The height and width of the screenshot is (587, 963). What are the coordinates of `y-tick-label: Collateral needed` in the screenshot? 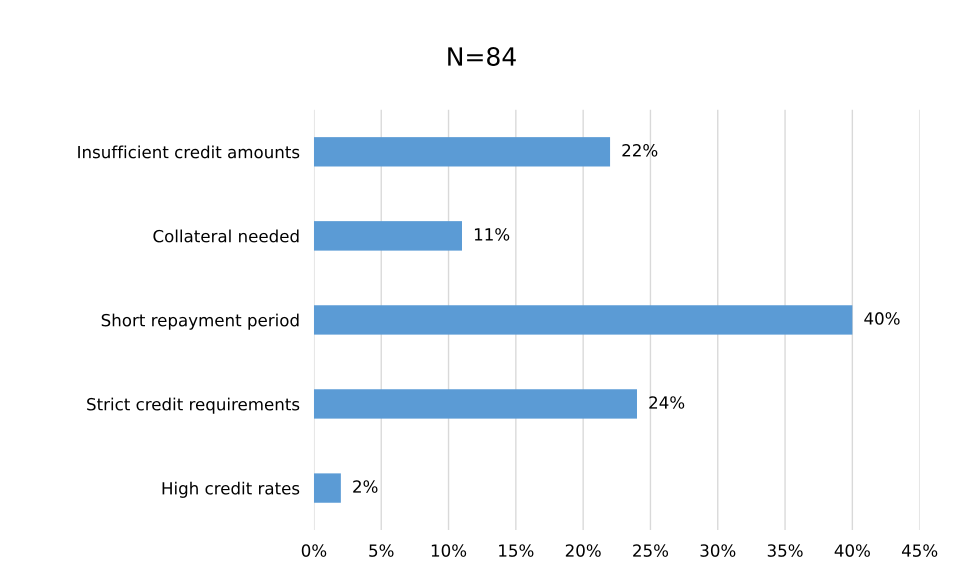 It's located at (226, 236).